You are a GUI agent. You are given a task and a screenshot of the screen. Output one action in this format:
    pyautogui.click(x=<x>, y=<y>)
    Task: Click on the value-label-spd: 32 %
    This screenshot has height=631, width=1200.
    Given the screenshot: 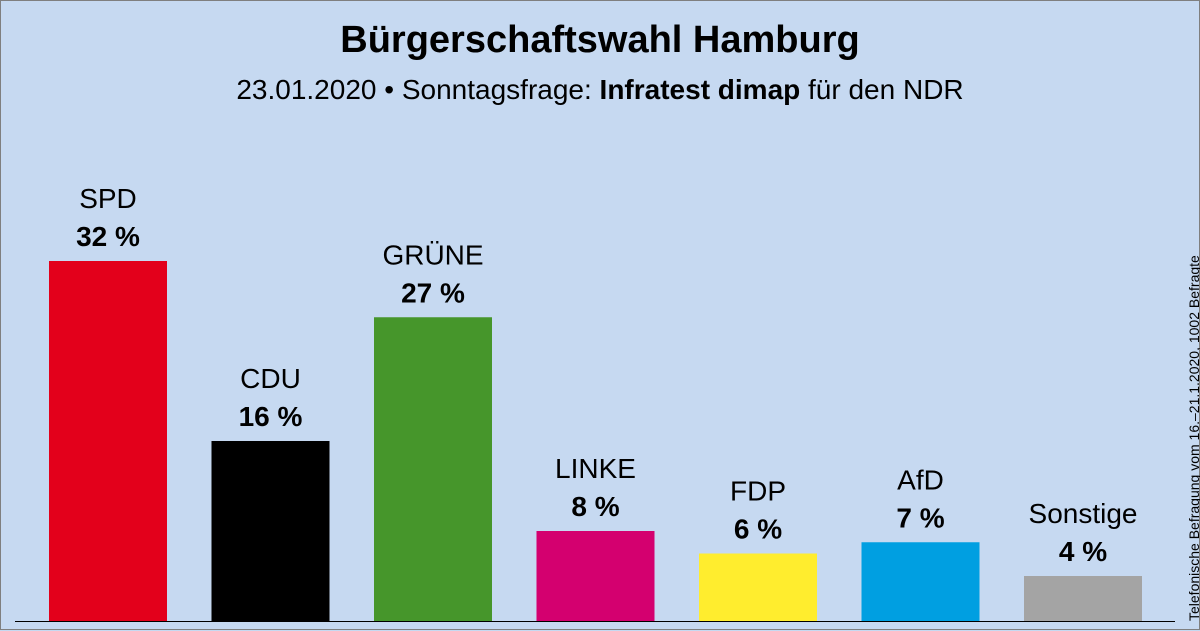 What is the action you would take?
    pyautogui.click(x=108, y=236)
    